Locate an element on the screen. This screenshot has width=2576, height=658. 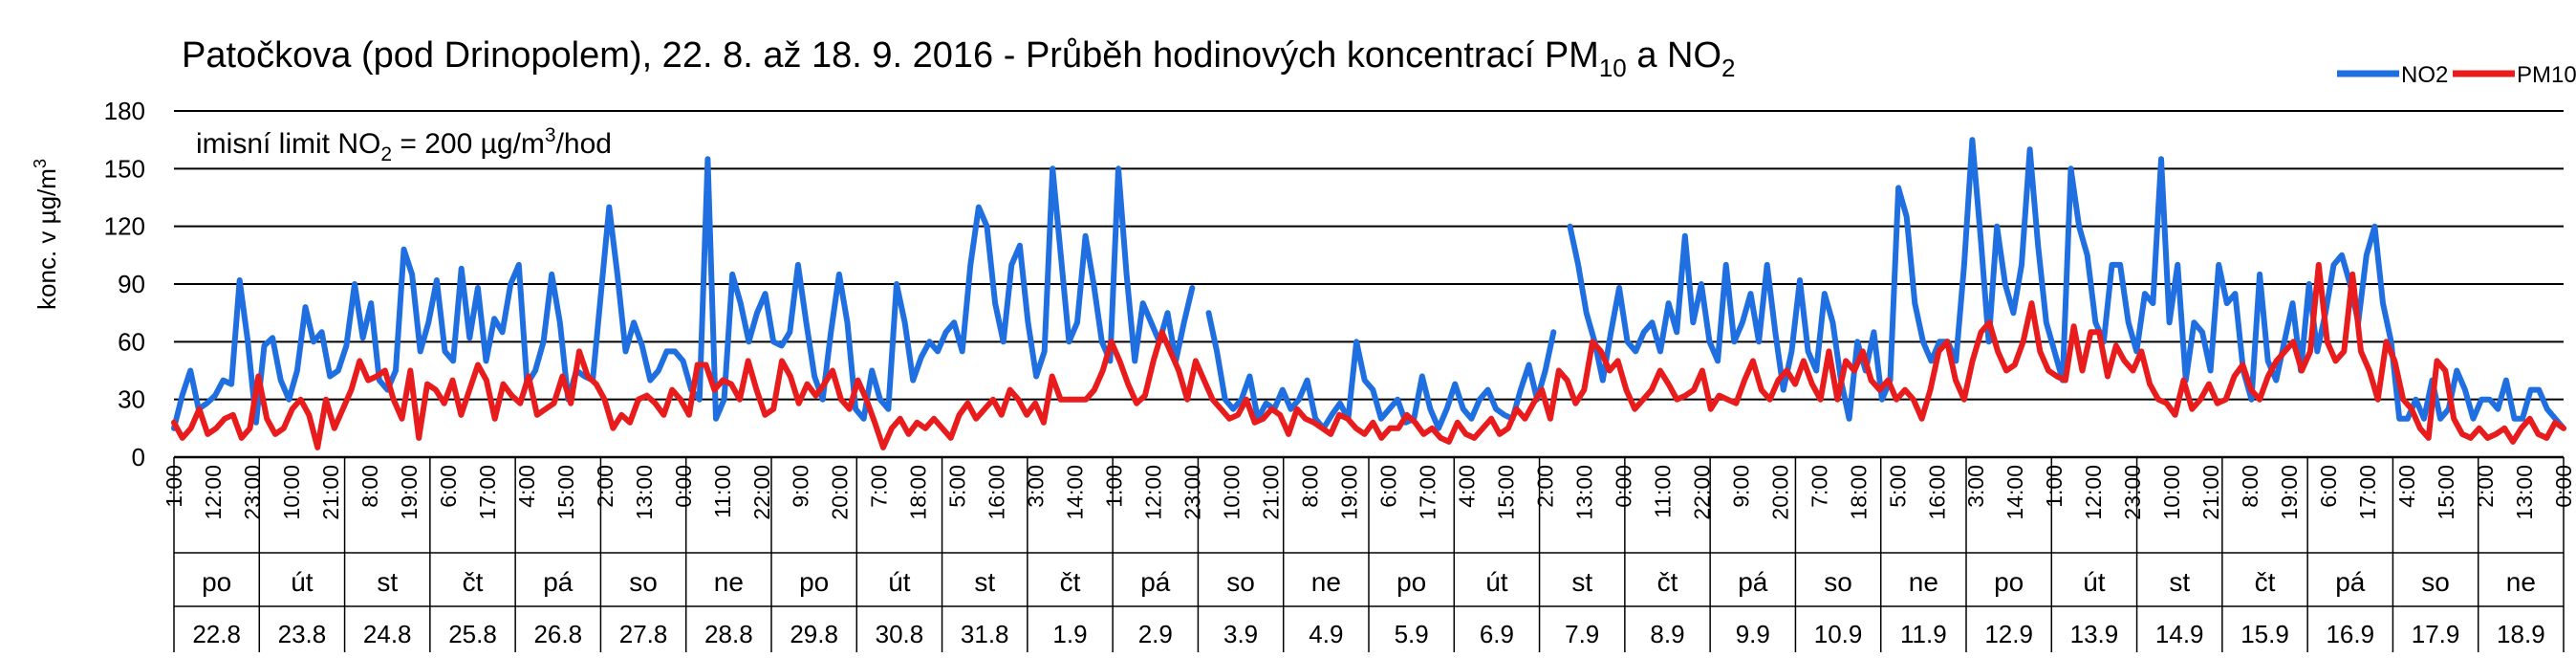
x-hour-label: 9:00 is located at coordinates (801, 486).